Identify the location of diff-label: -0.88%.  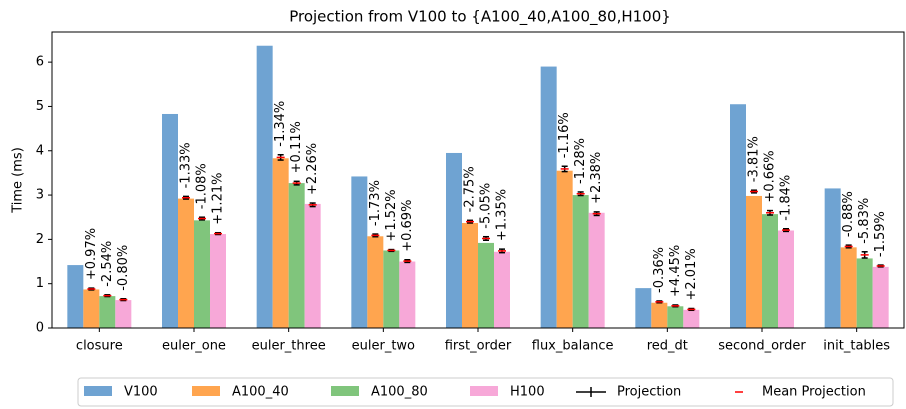
(848, 214).